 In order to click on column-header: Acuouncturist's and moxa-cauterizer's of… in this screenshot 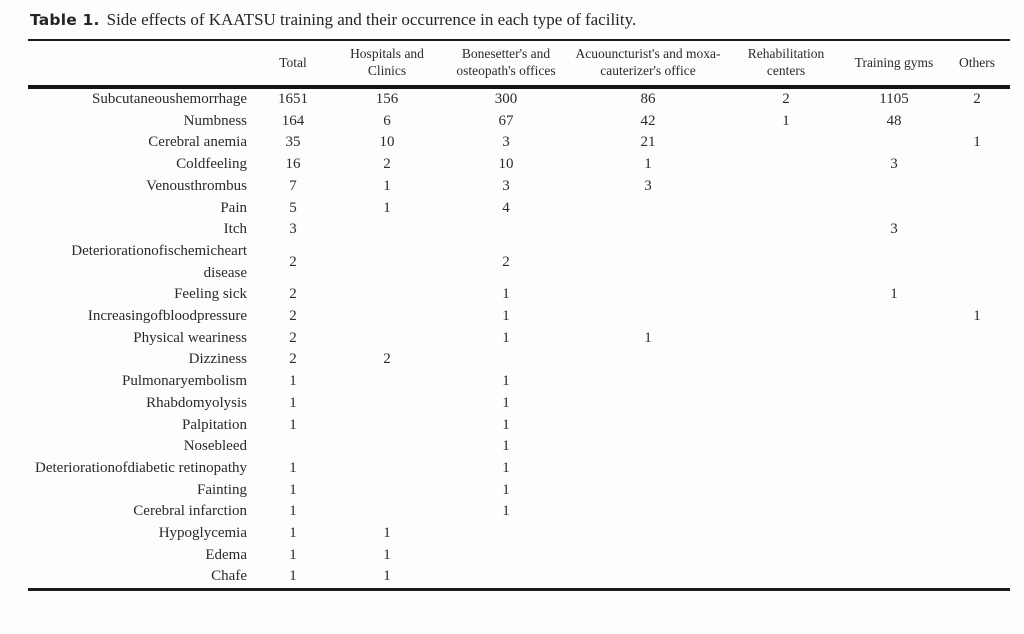, I will do `click(648, 64)`.